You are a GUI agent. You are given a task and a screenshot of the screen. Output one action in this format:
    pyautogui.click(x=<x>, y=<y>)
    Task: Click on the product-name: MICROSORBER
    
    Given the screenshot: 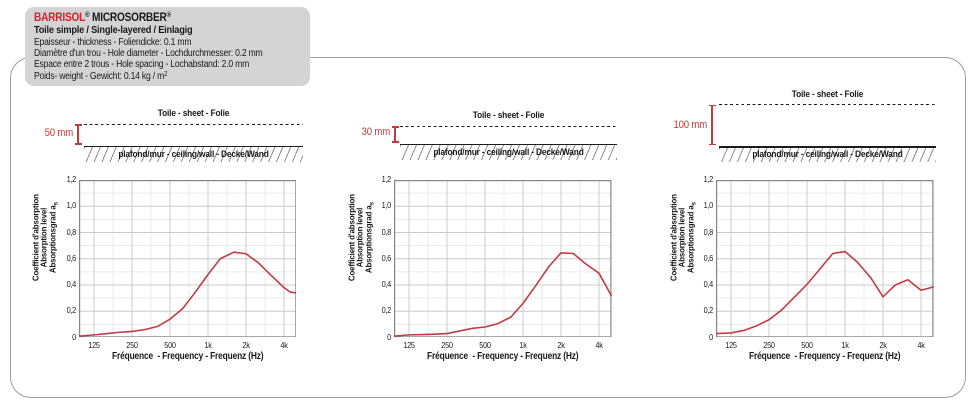 What is the action you would take?
    pyautogui.click(x=128, y=18)
    